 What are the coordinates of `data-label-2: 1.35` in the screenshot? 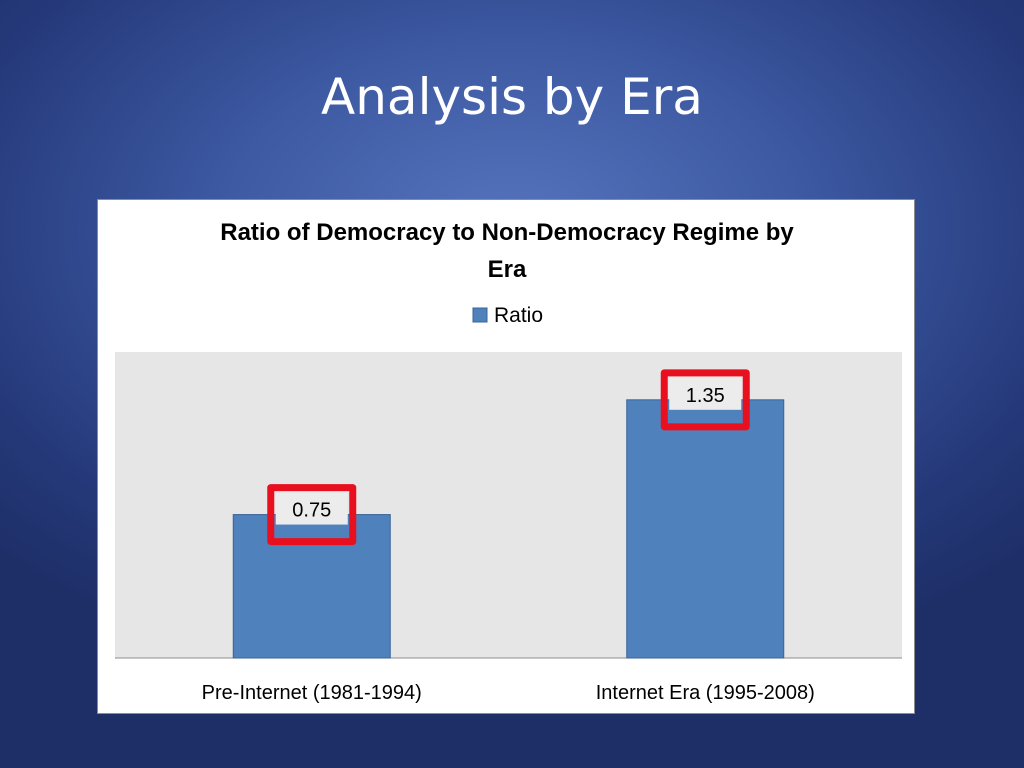 It's located at (705, 396).